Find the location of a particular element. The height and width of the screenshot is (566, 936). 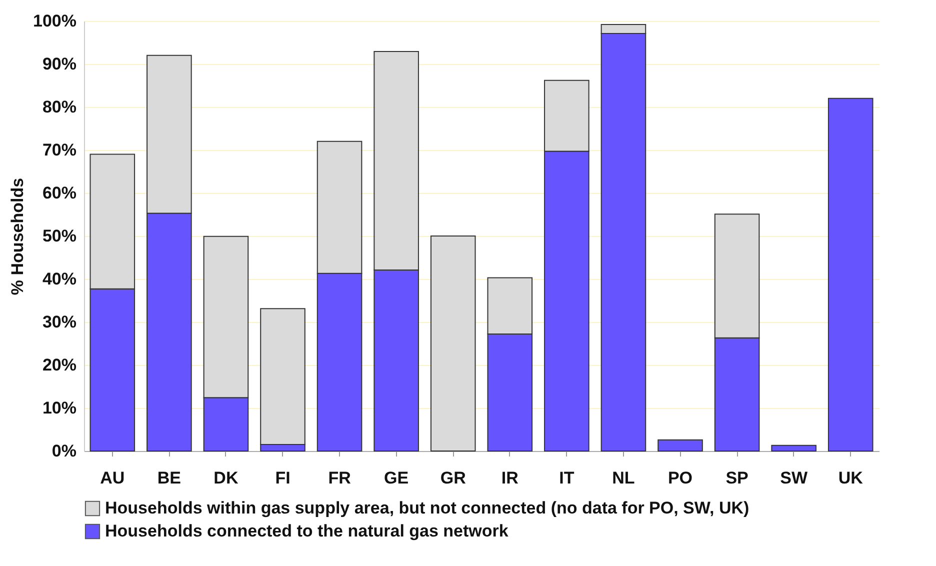

x-tick-label: DK is located at coordinates (226, 478).